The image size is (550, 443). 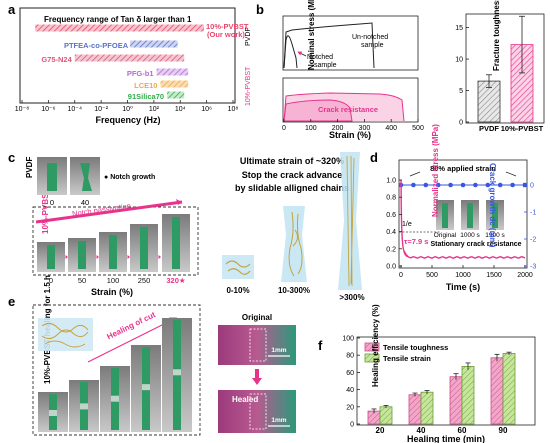 What do you see at coordinates (179, 202) in the screenshot?
I see `notch-passivation-arrowhead` at bounding box center [179, 202].